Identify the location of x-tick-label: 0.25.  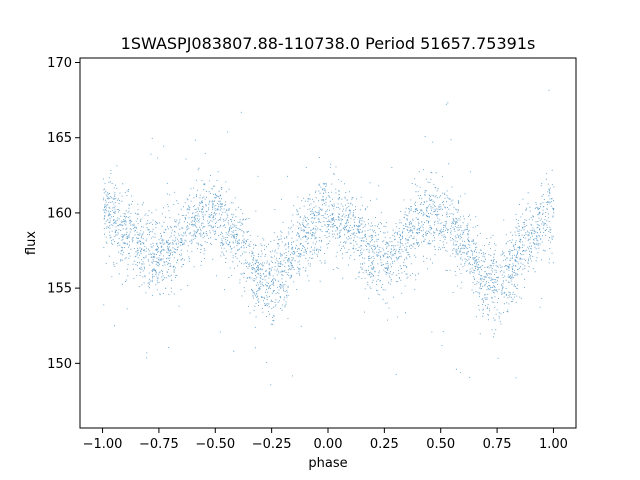
(384, 444).